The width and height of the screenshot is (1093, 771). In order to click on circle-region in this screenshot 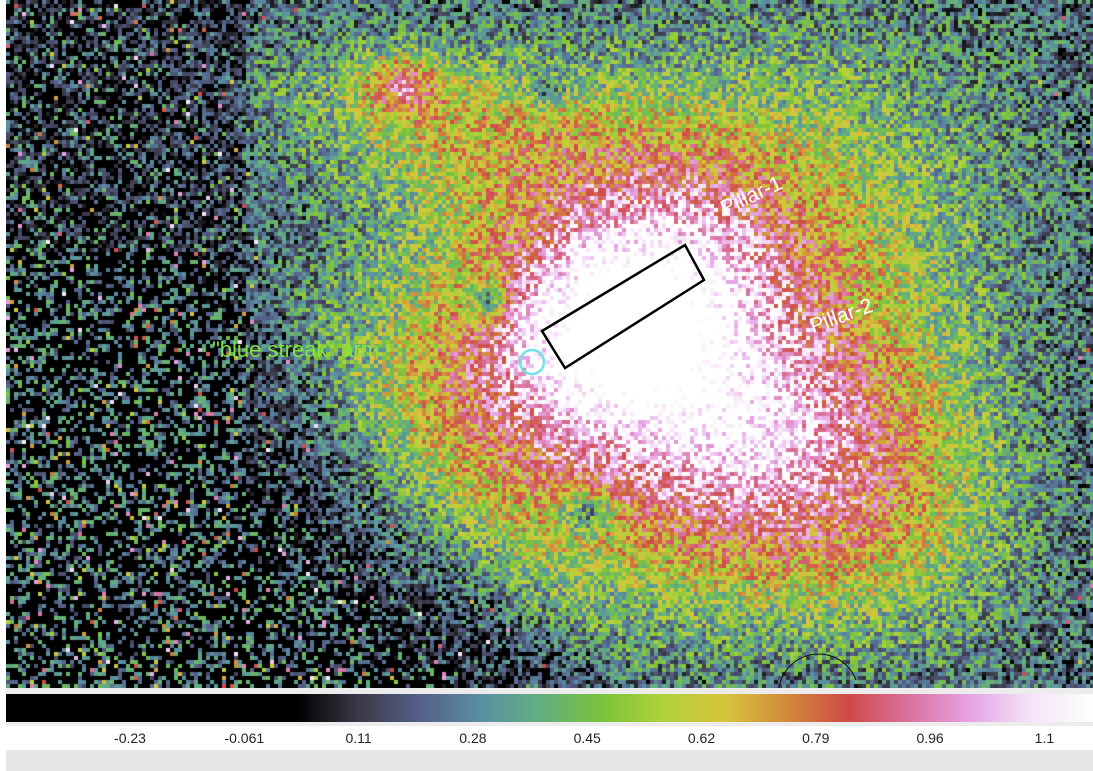, I will do `click(532, 362)`.